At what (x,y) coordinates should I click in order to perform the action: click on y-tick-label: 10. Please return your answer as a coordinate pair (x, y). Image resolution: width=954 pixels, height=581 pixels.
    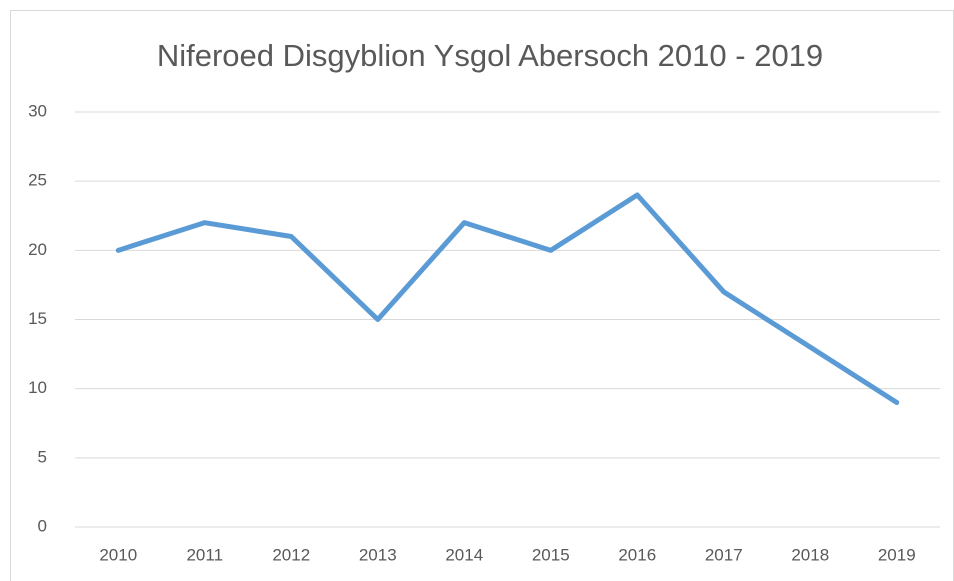
    Looking at the image, I should click on (37, 387).